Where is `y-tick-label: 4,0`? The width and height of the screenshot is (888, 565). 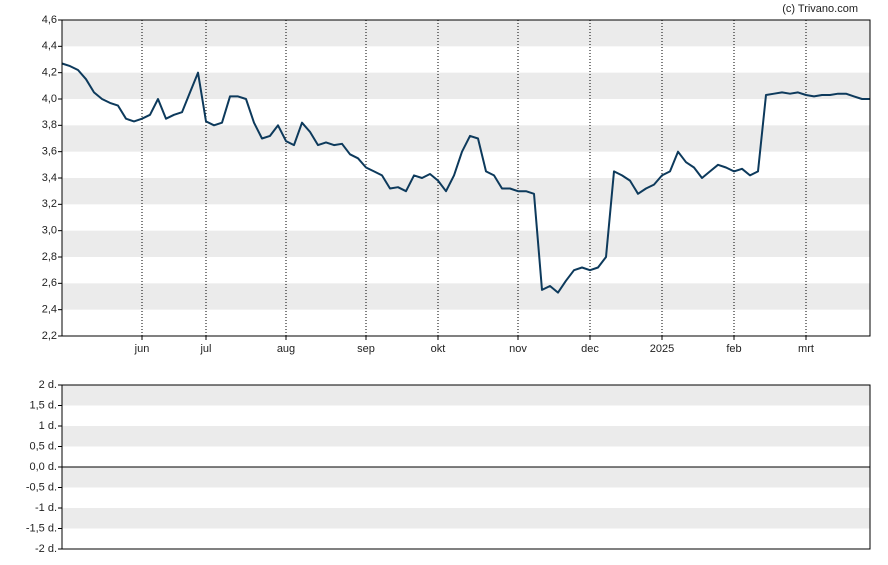 y-tick-label: 4,0 is located at coordinates (49, 99).